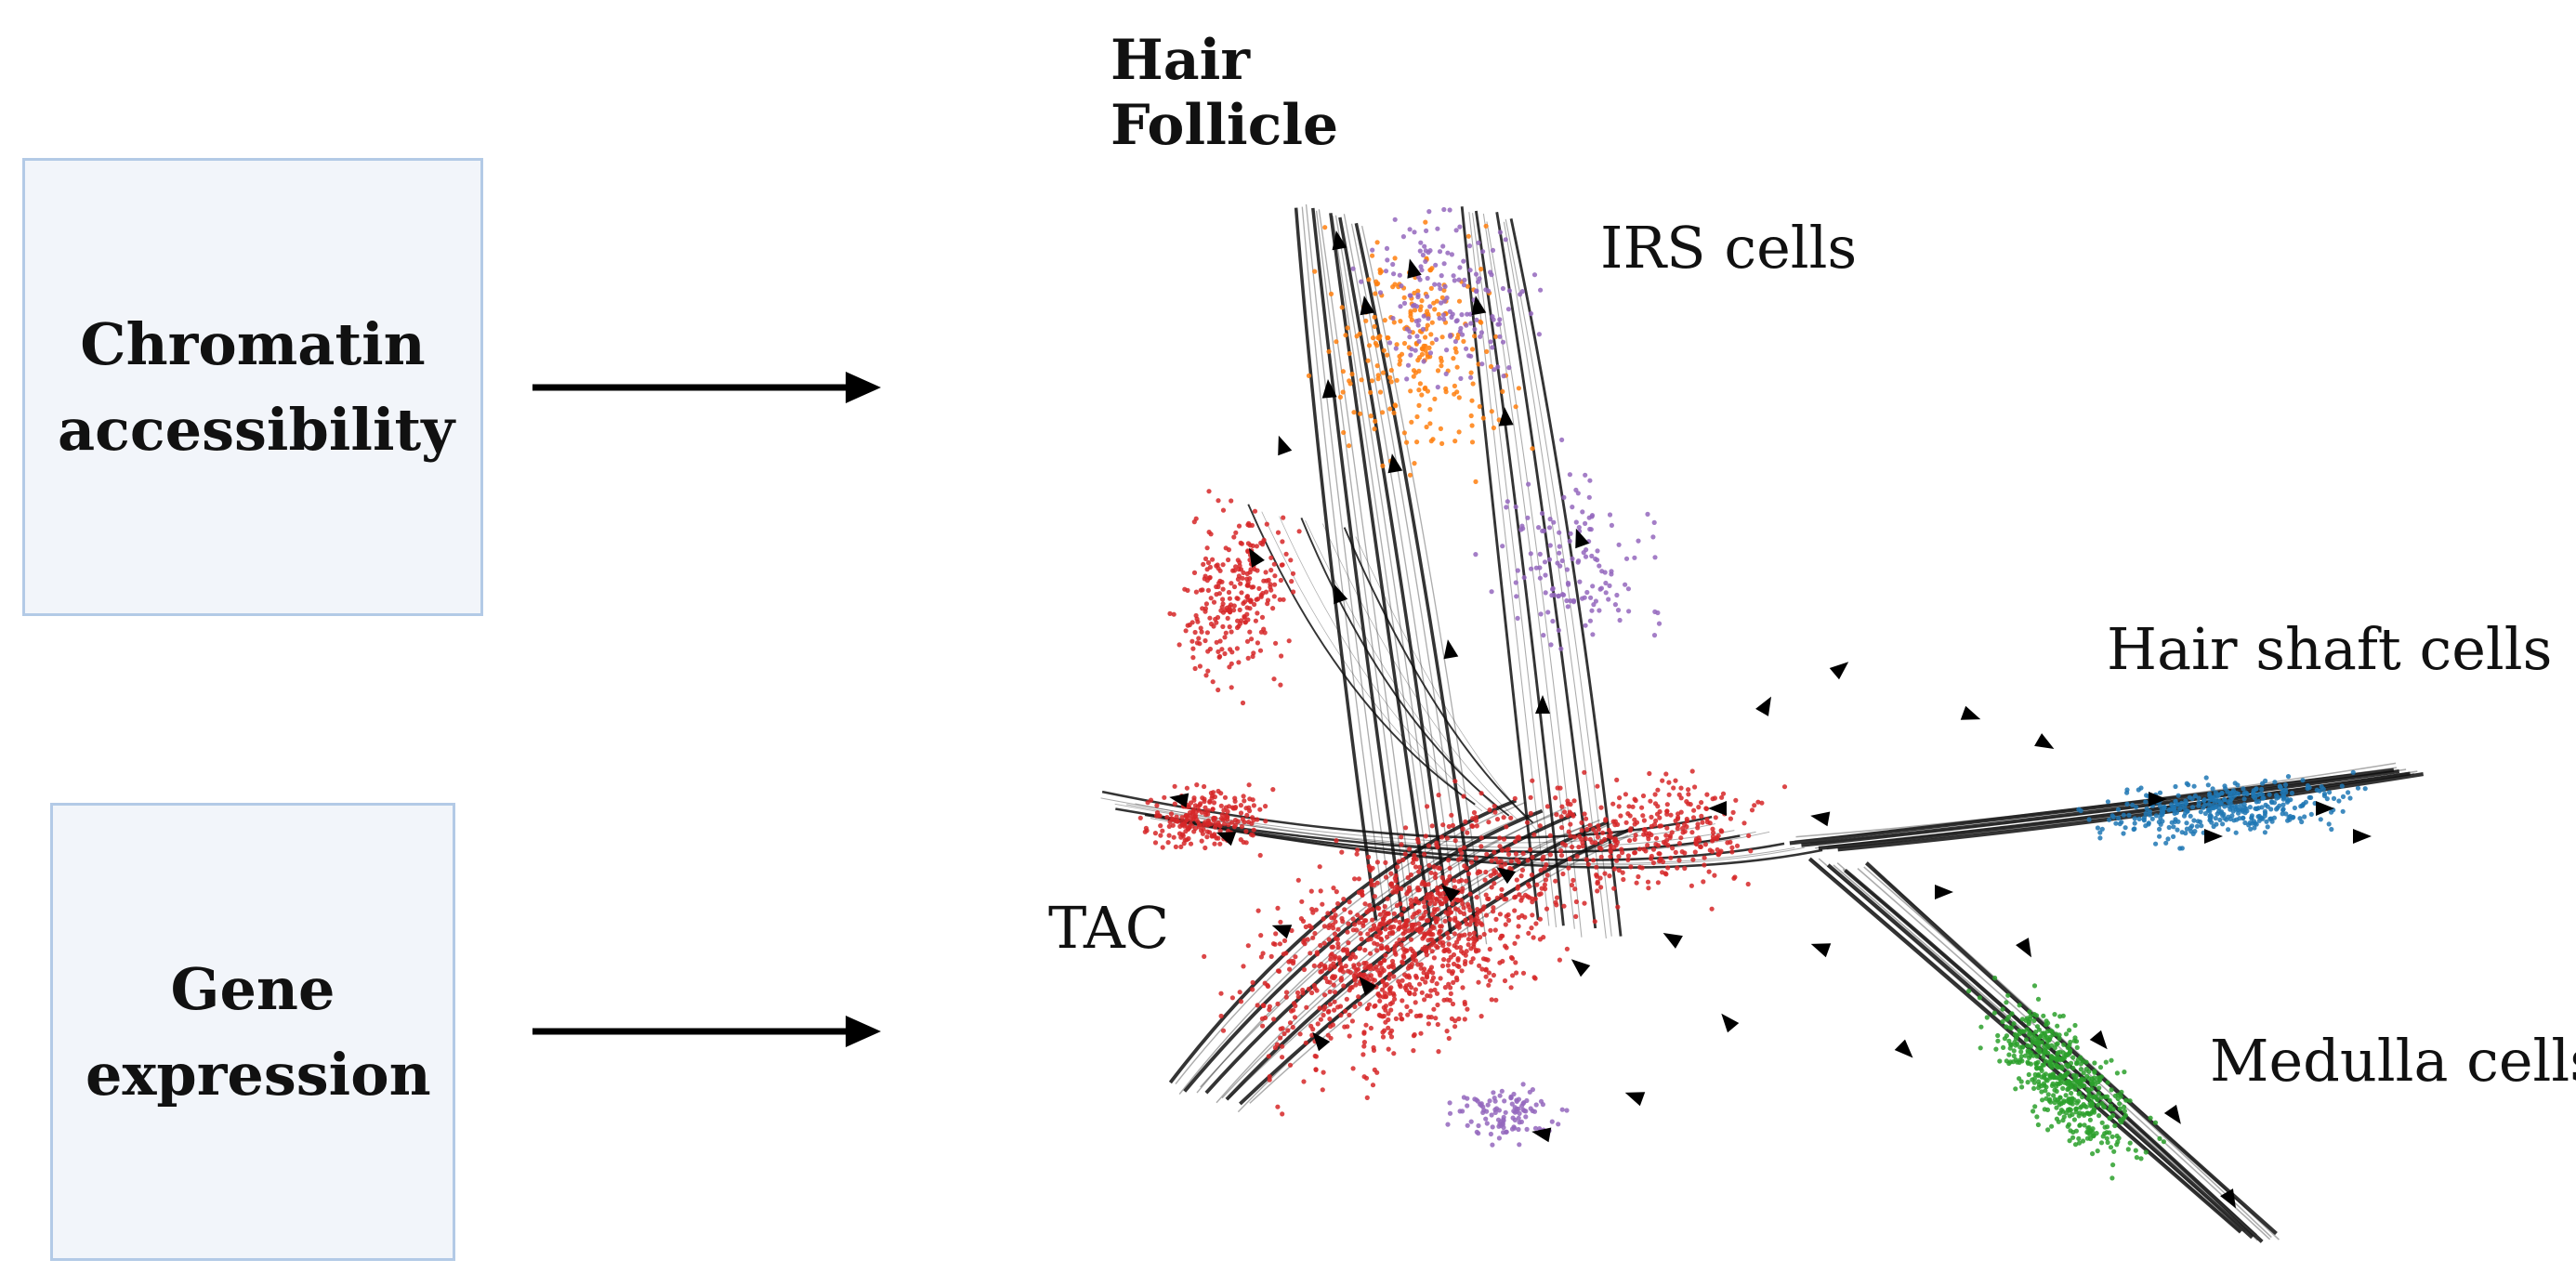 This screenshot has height=1286, width=2576. Describe the element at coordinates (2393, 1061) in the screenshot. I see `medulla-cells-label: Medulla cells` at that location.